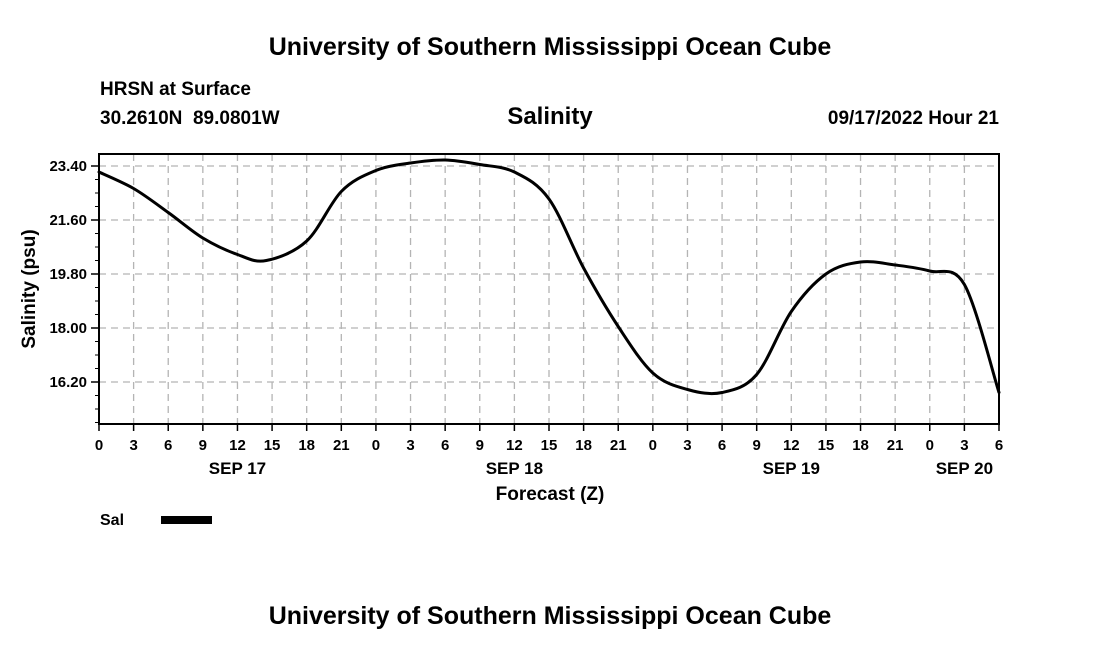 The width and height of the screenshot is (1100, 650). What do you see at coordinates (68, 166) in the screenshot?
I see `y-tick-label: 23.40` at bounding box center [68, 166].